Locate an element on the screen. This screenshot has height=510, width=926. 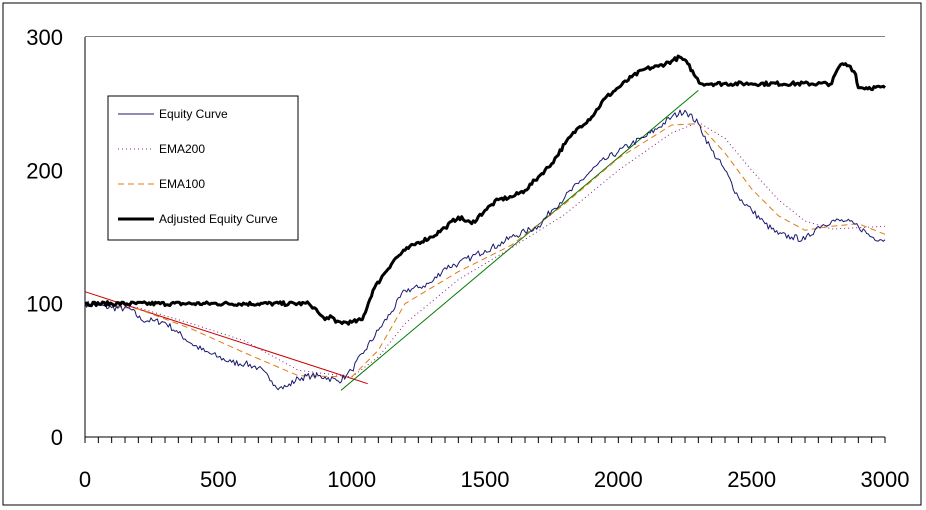
x-tick-label-2000: 2000 is located at coordinates (618, 479).